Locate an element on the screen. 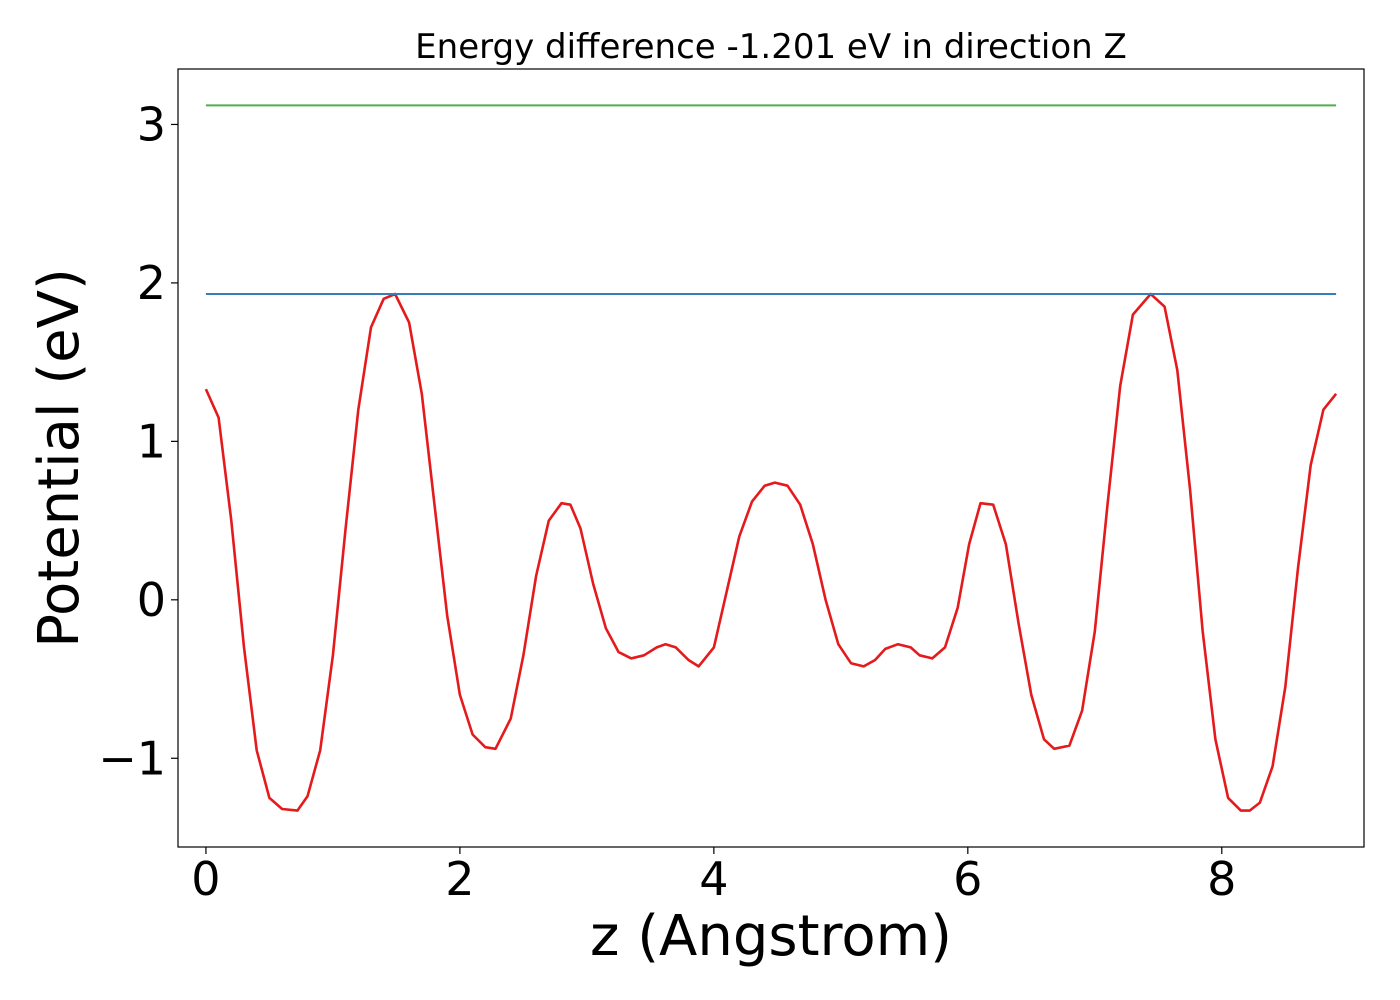  x-axis: 0 2 4 6 8 is located at coordinates (713, 876).